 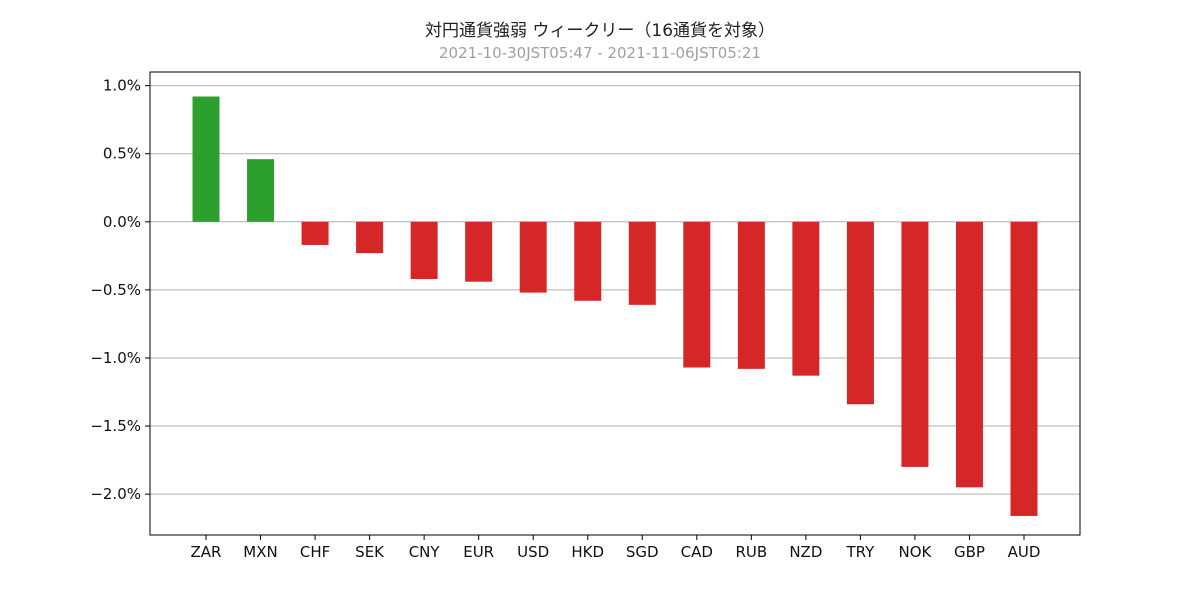 What do you see at coordinates (533, 257) in the screenshot?
I see `bar-usd` at bounding box center [533, 257].